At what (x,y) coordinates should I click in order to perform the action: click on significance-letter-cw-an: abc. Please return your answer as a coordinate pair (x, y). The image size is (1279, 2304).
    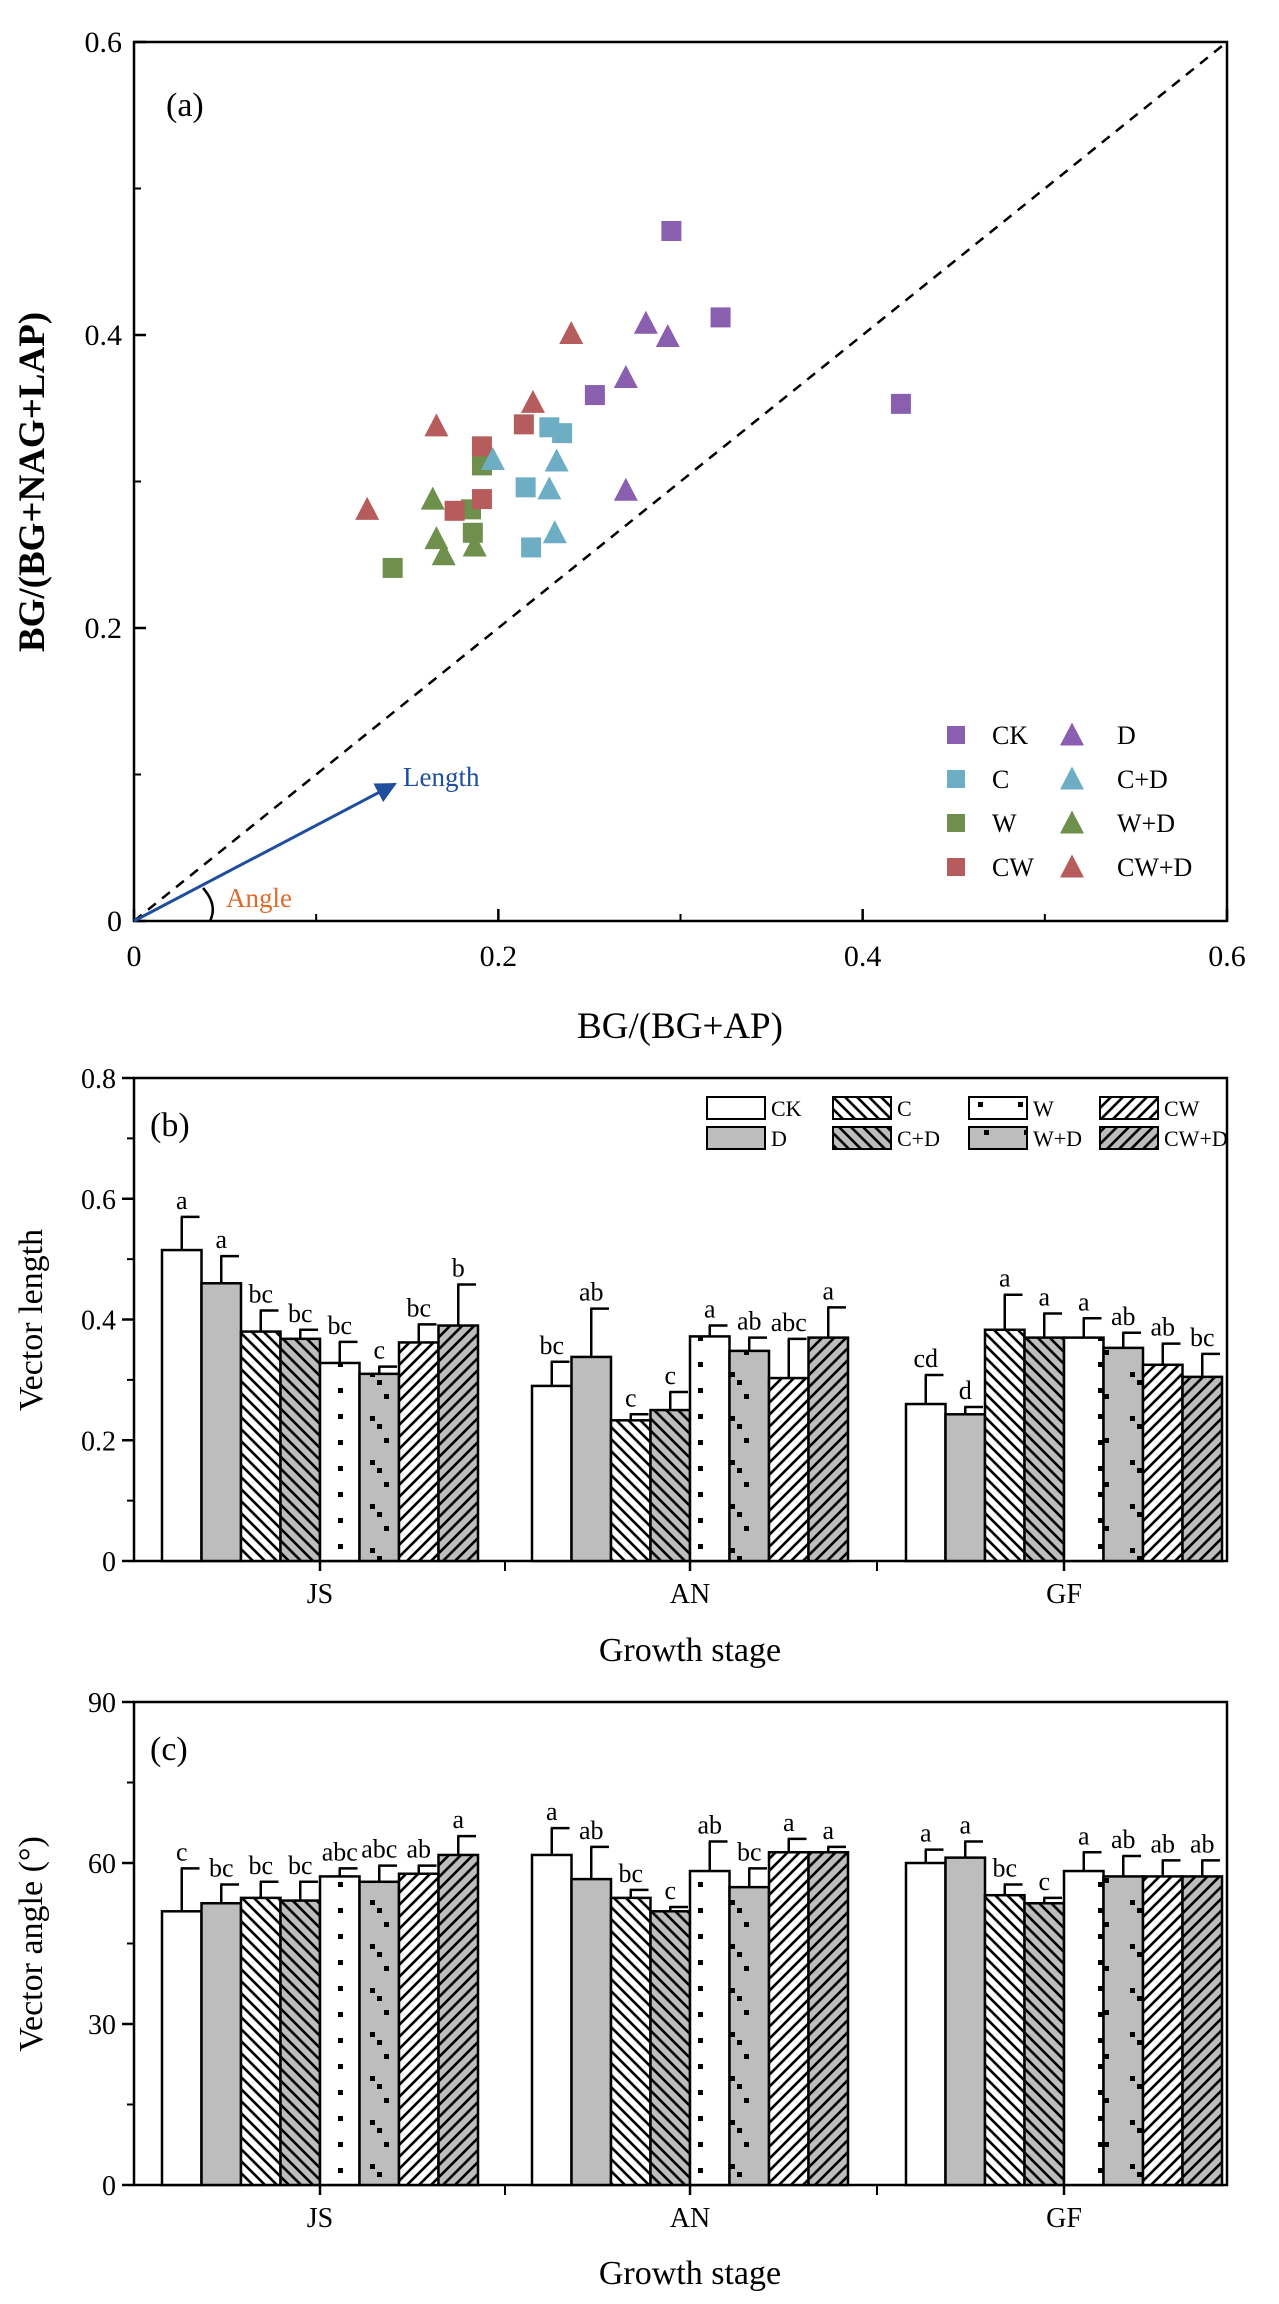
    Looking at the image, I should click on (789, 1322).